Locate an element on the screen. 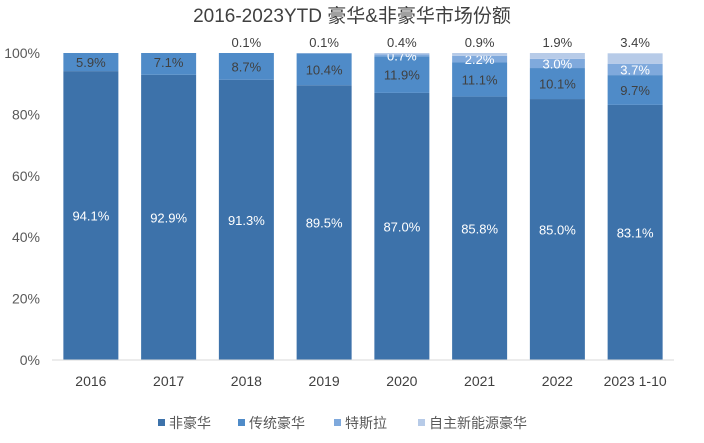 The height and width of the screenshot is (443, 704). data-label: 7.1% is located at coordinates (169, 62).